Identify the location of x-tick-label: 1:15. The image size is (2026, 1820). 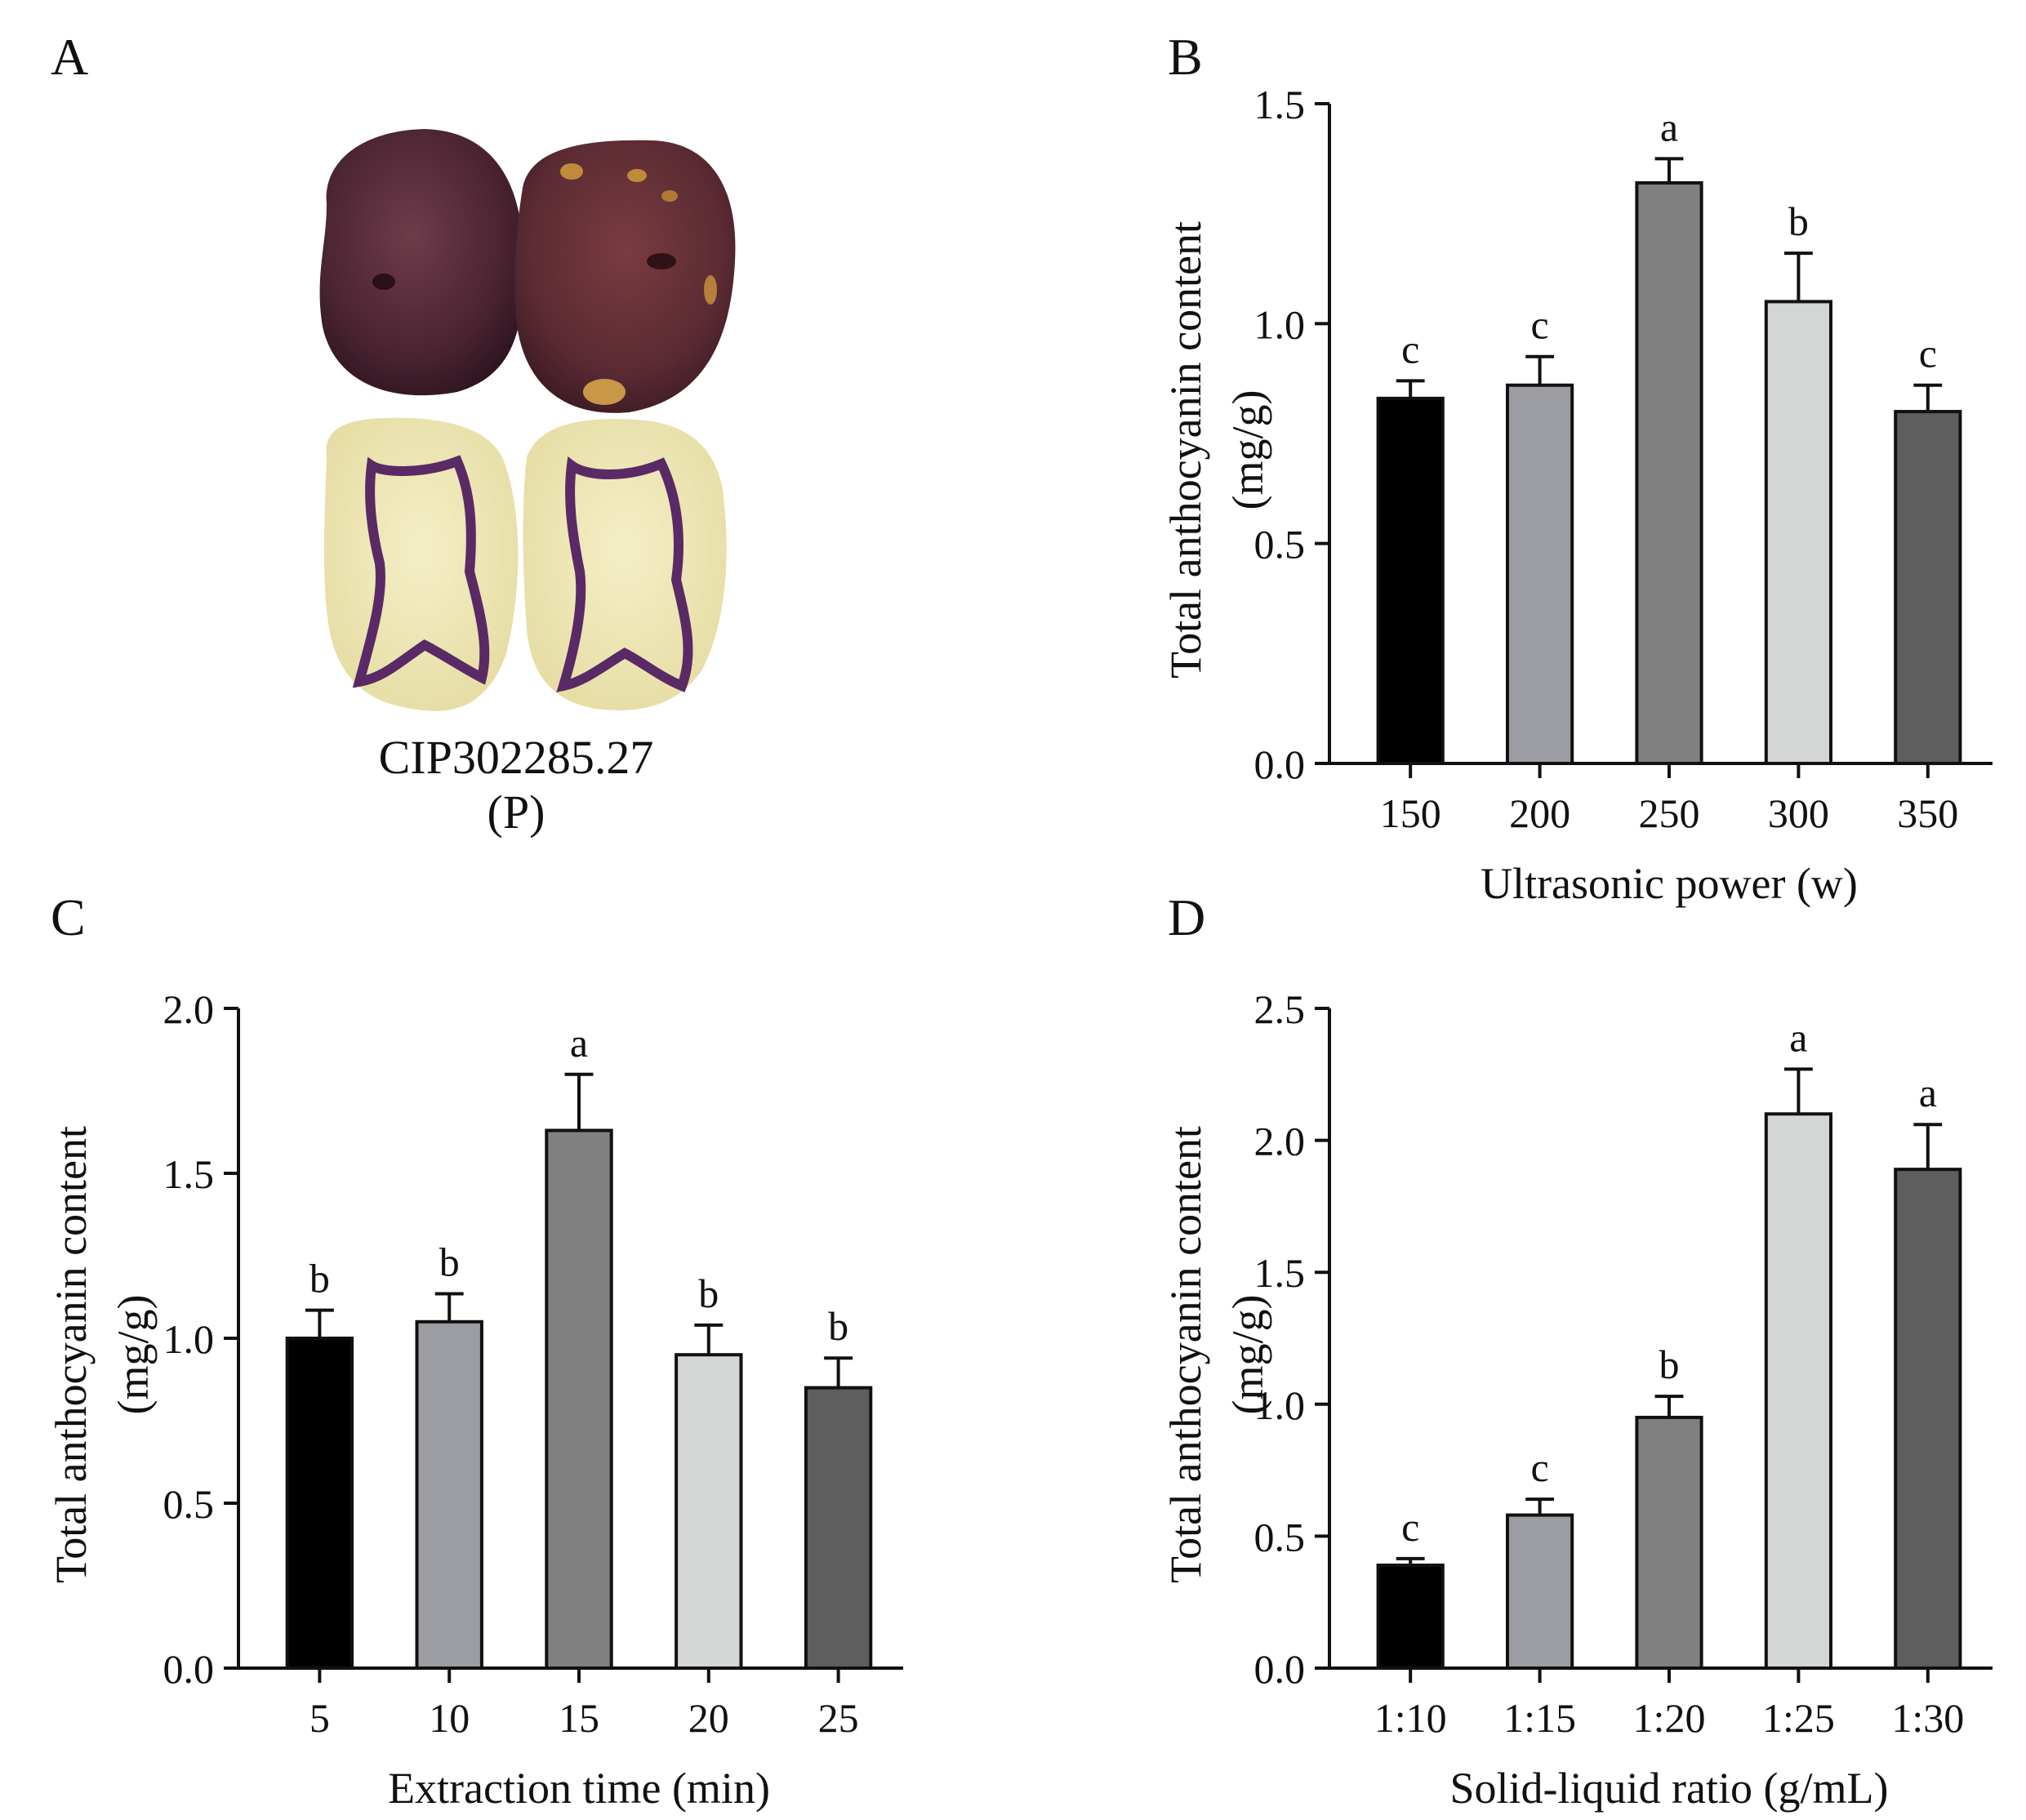
(1539, 1718).